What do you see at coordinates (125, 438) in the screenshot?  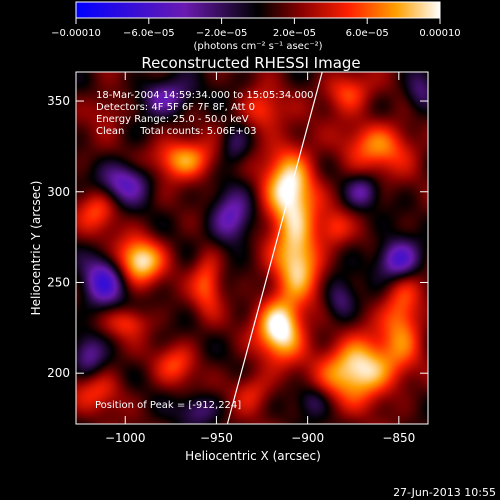 I see `x-tick-label: −1000` at bounding box center [125, 438].